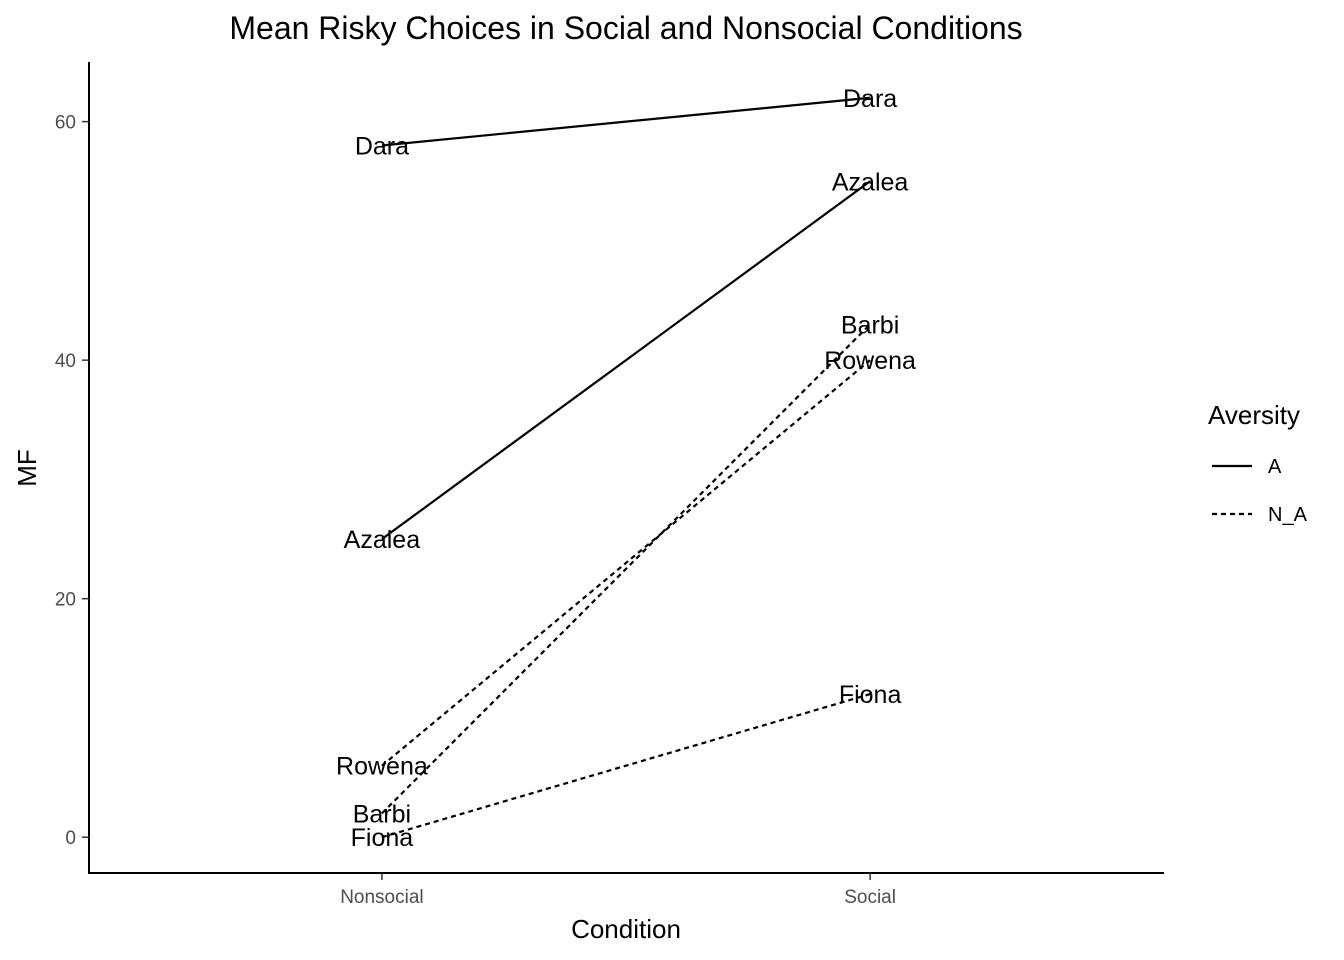 The image size is (1344, 960). I want to click on series-line-azalea, so click(626, 360).